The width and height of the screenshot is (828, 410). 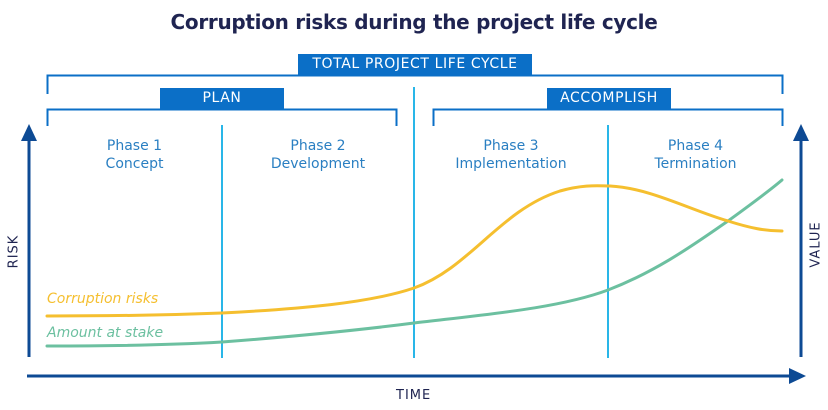 I want to click on total-life-cycle-label: TOTAL PROJECT LIFE CYCLE, so click(x=415, y=65).